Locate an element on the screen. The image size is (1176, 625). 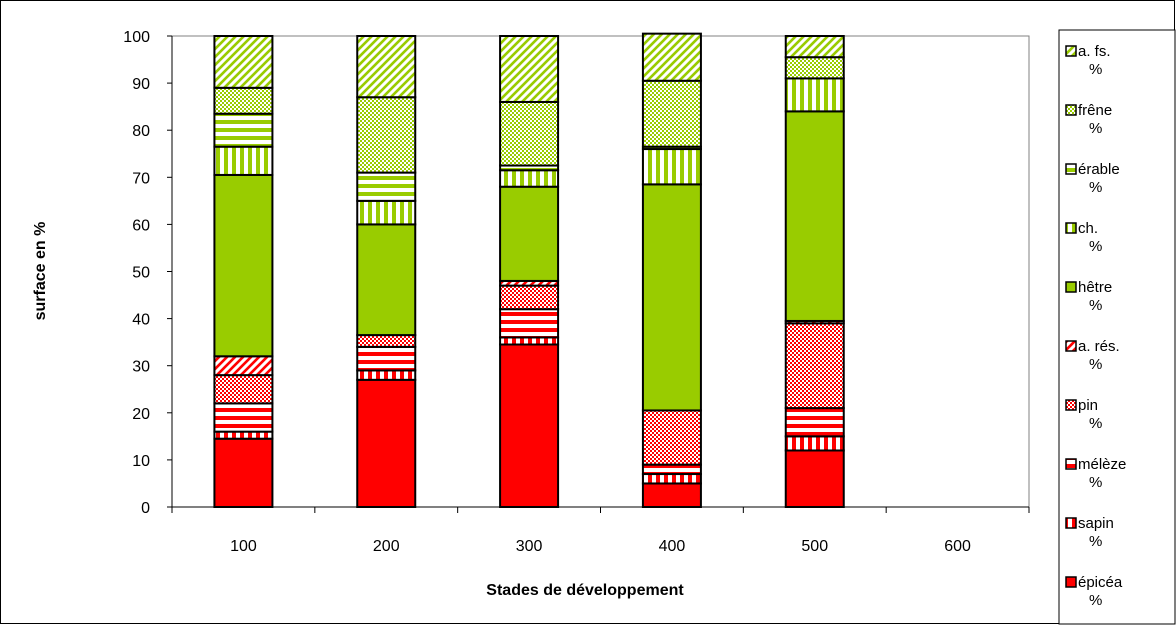
y-tick-label: 70 is located at coordinates (141, 178).